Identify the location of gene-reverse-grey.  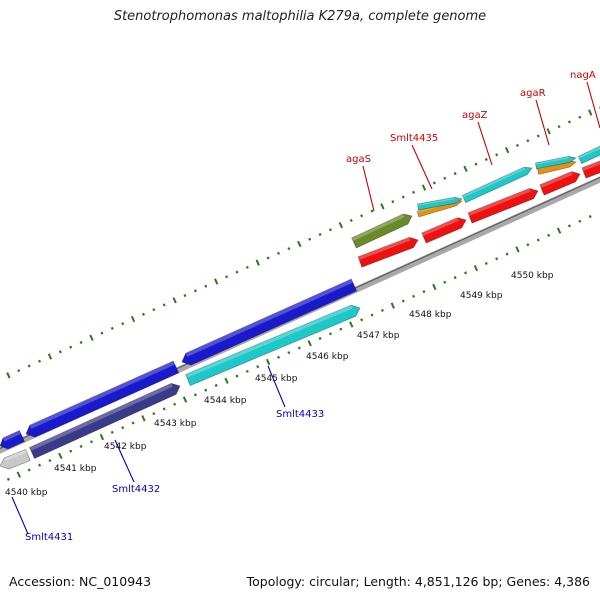
(15, 459).